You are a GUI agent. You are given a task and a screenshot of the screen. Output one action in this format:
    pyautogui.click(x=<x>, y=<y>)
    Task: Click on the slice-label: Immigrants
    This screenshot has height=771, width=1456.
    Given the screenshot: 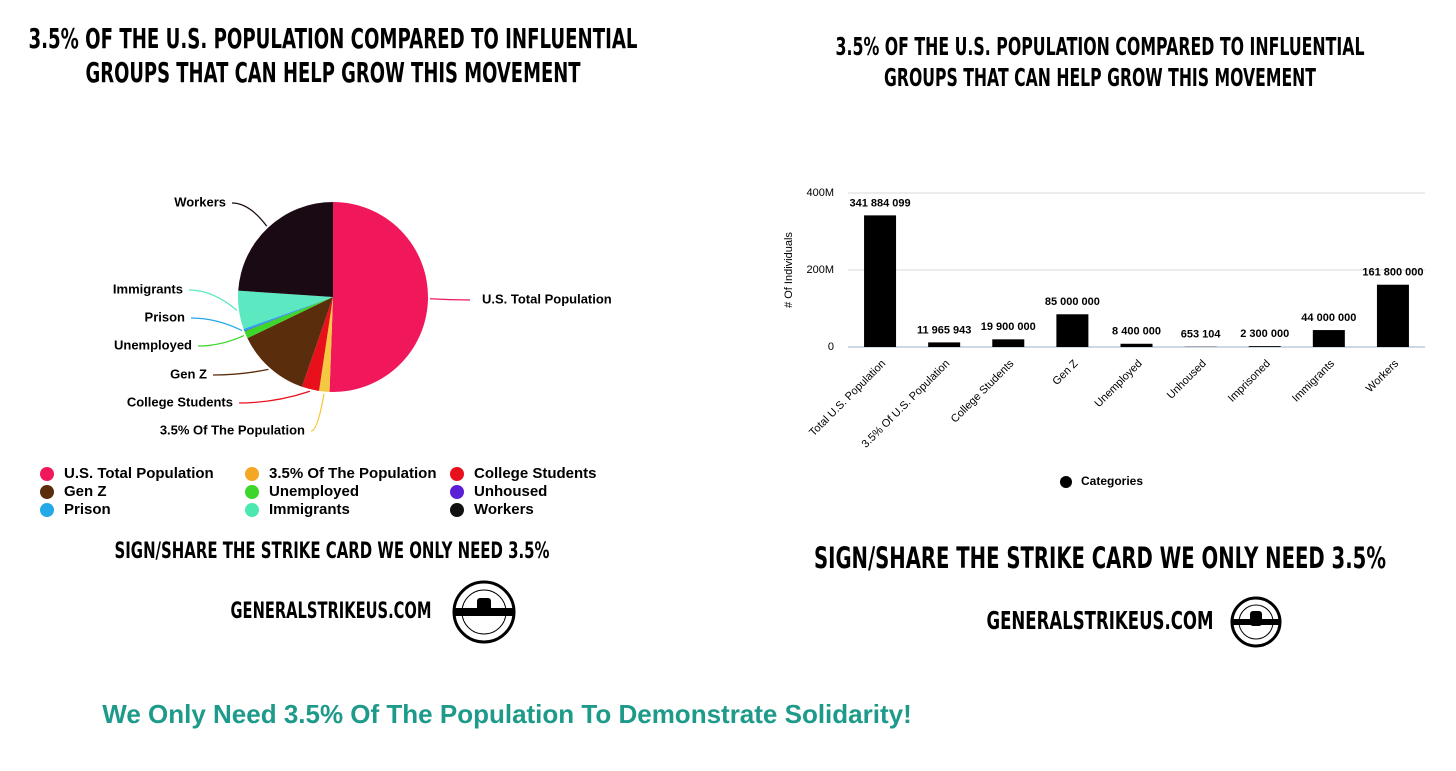 What is the action you would take?
    pyautogui.click(x=148, y=288)
    